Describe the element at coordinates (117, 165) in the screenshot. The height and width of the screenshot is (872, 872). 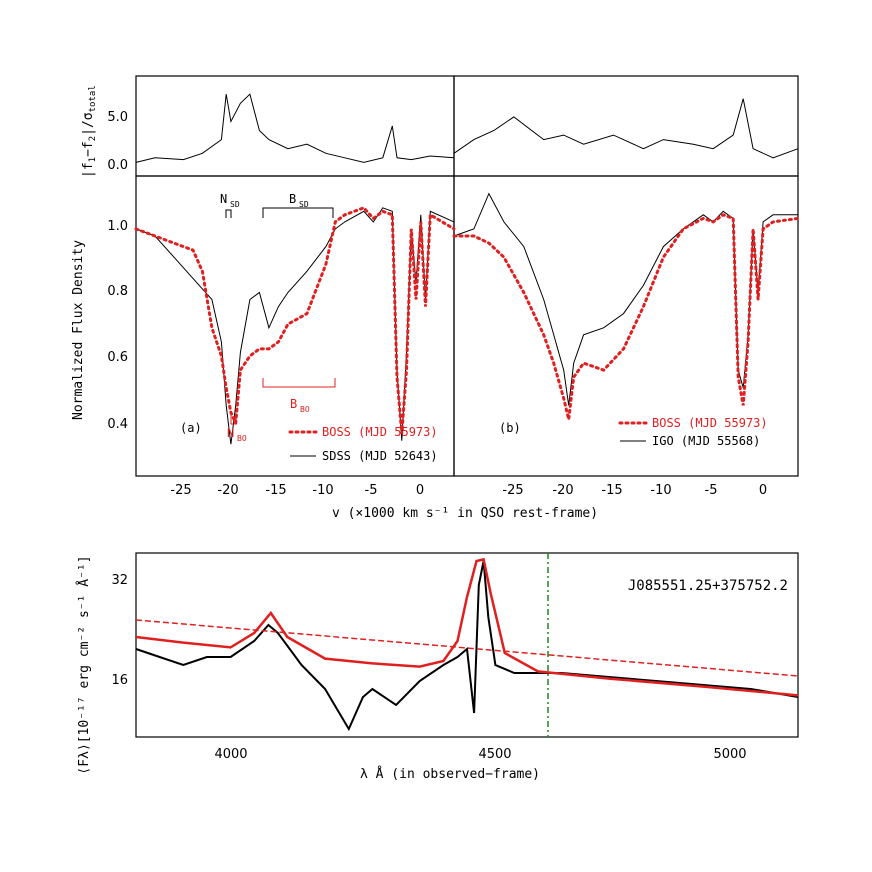
I see `residual-ytick-0: 0.0` at that location.